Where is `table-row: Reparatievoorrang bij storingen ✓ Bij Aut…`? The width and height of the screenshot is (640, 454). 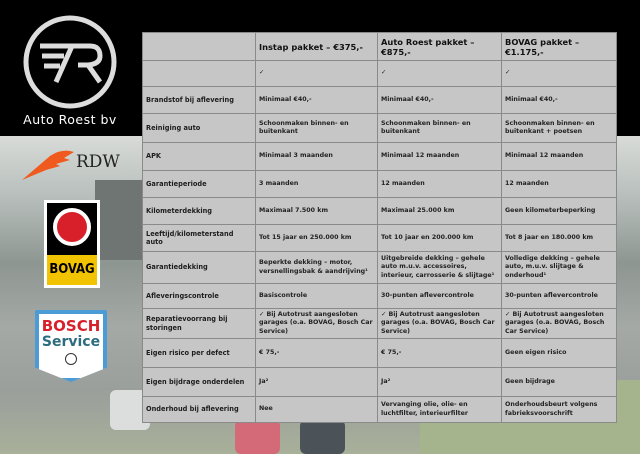
table-row: Reparatievoorrang bij storingen ✓ Bij Aut… is located at coordinates (379, 323).